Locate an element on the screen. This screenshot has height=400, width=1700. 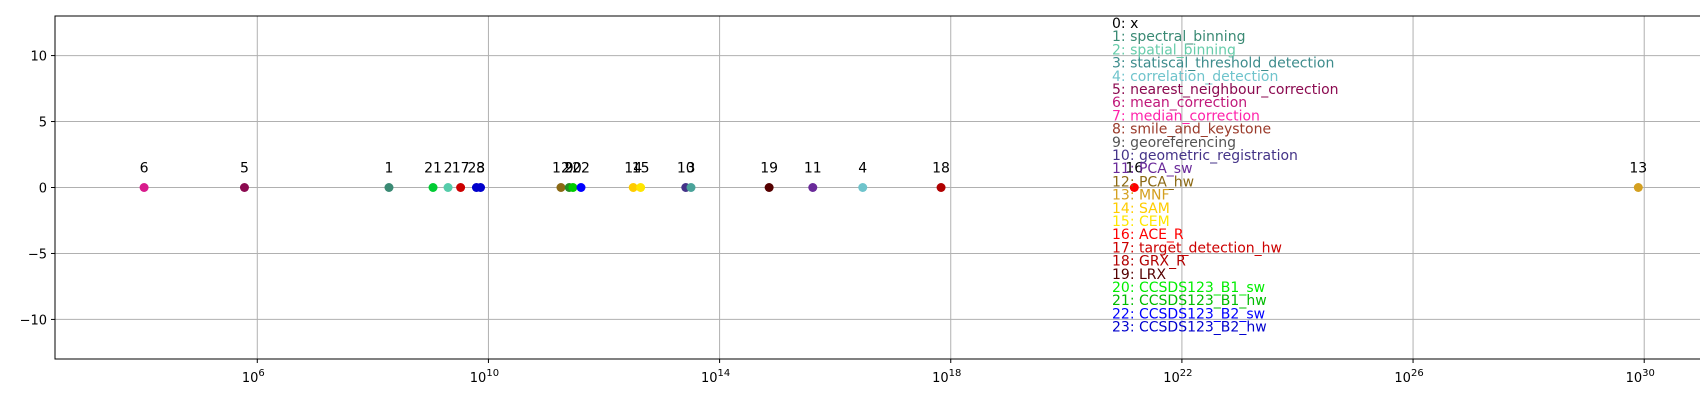
legend-entry: 18: GRX_R is located at coordinates (1149, 262).